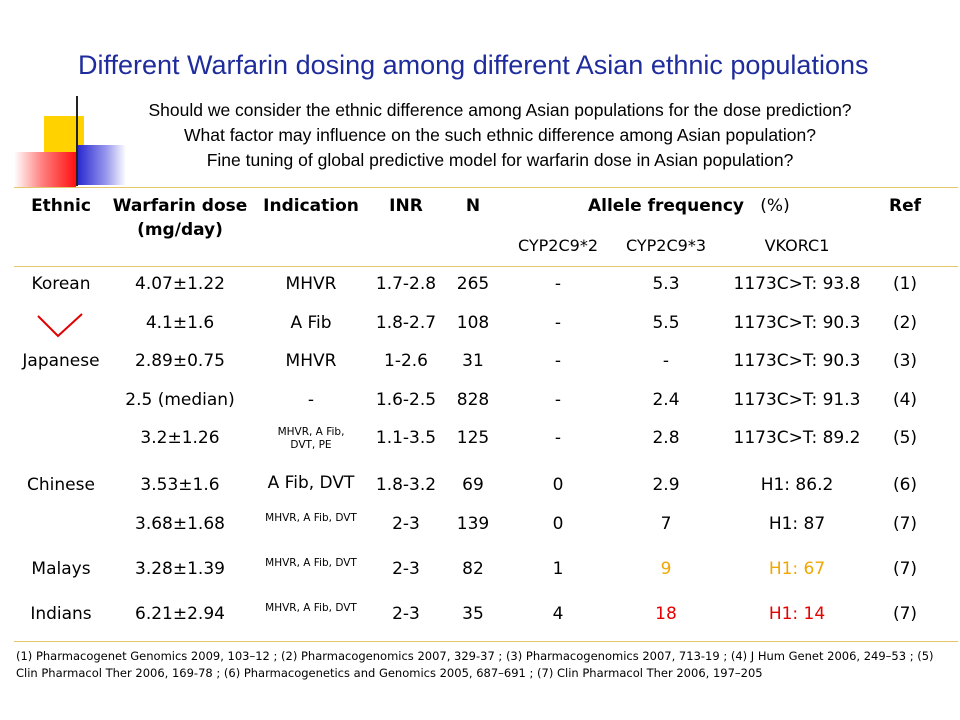 This screenshot has width=960, height=720. Describe the element at coordinates (180, 206) in the screenshot. I see `header-dose: Warfarin dose` at that location.